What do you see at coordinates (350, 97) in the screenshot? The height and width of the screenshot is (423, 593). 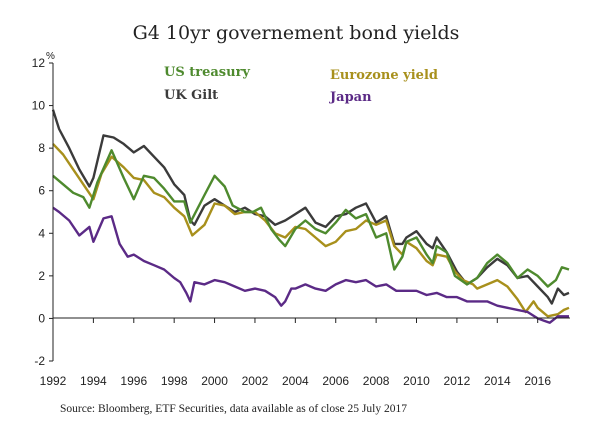 I see `legend-japan: Japan` at bounding box center [350, 97].